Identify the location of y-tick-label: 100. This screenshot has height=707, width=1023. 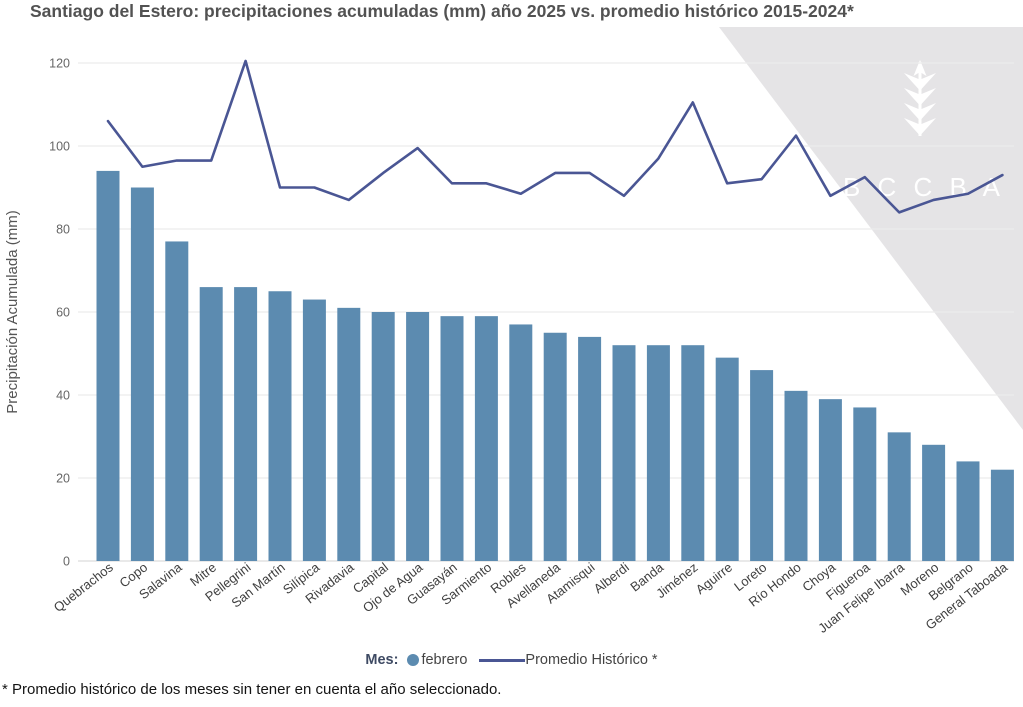
(59, 147).